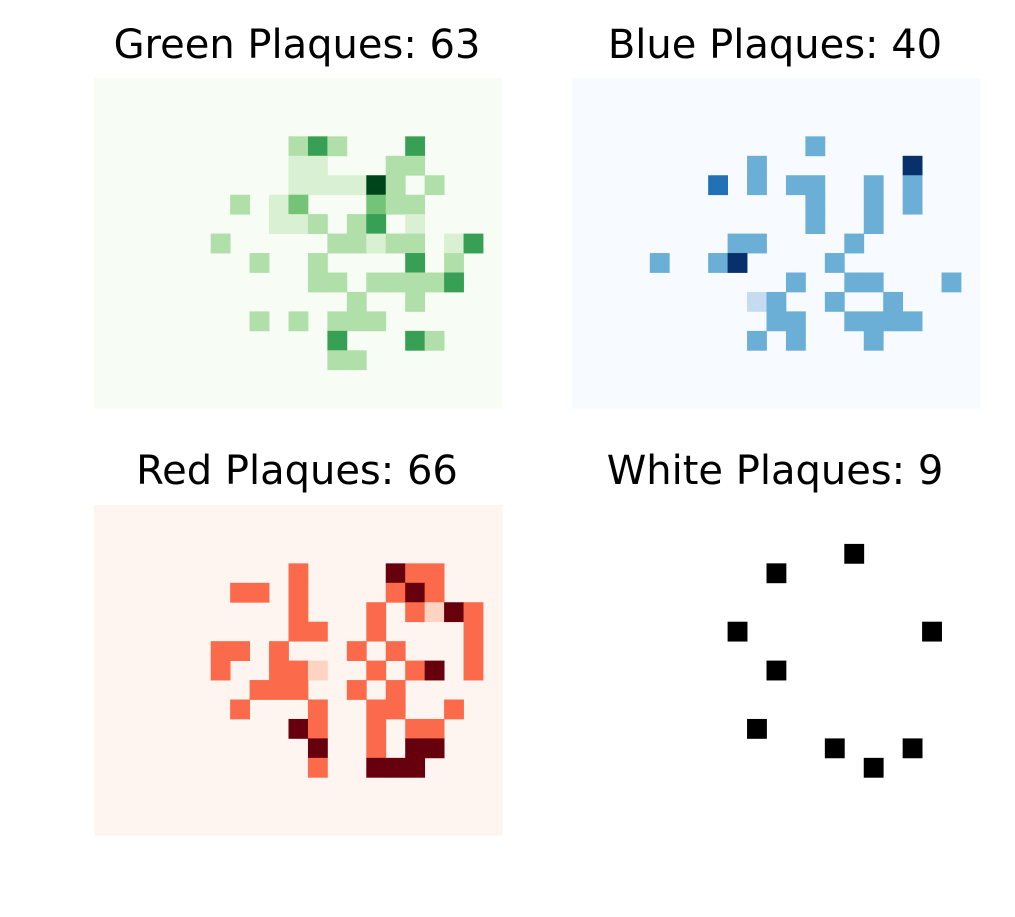  I want to click on red-heatmap, so click(298, 670).